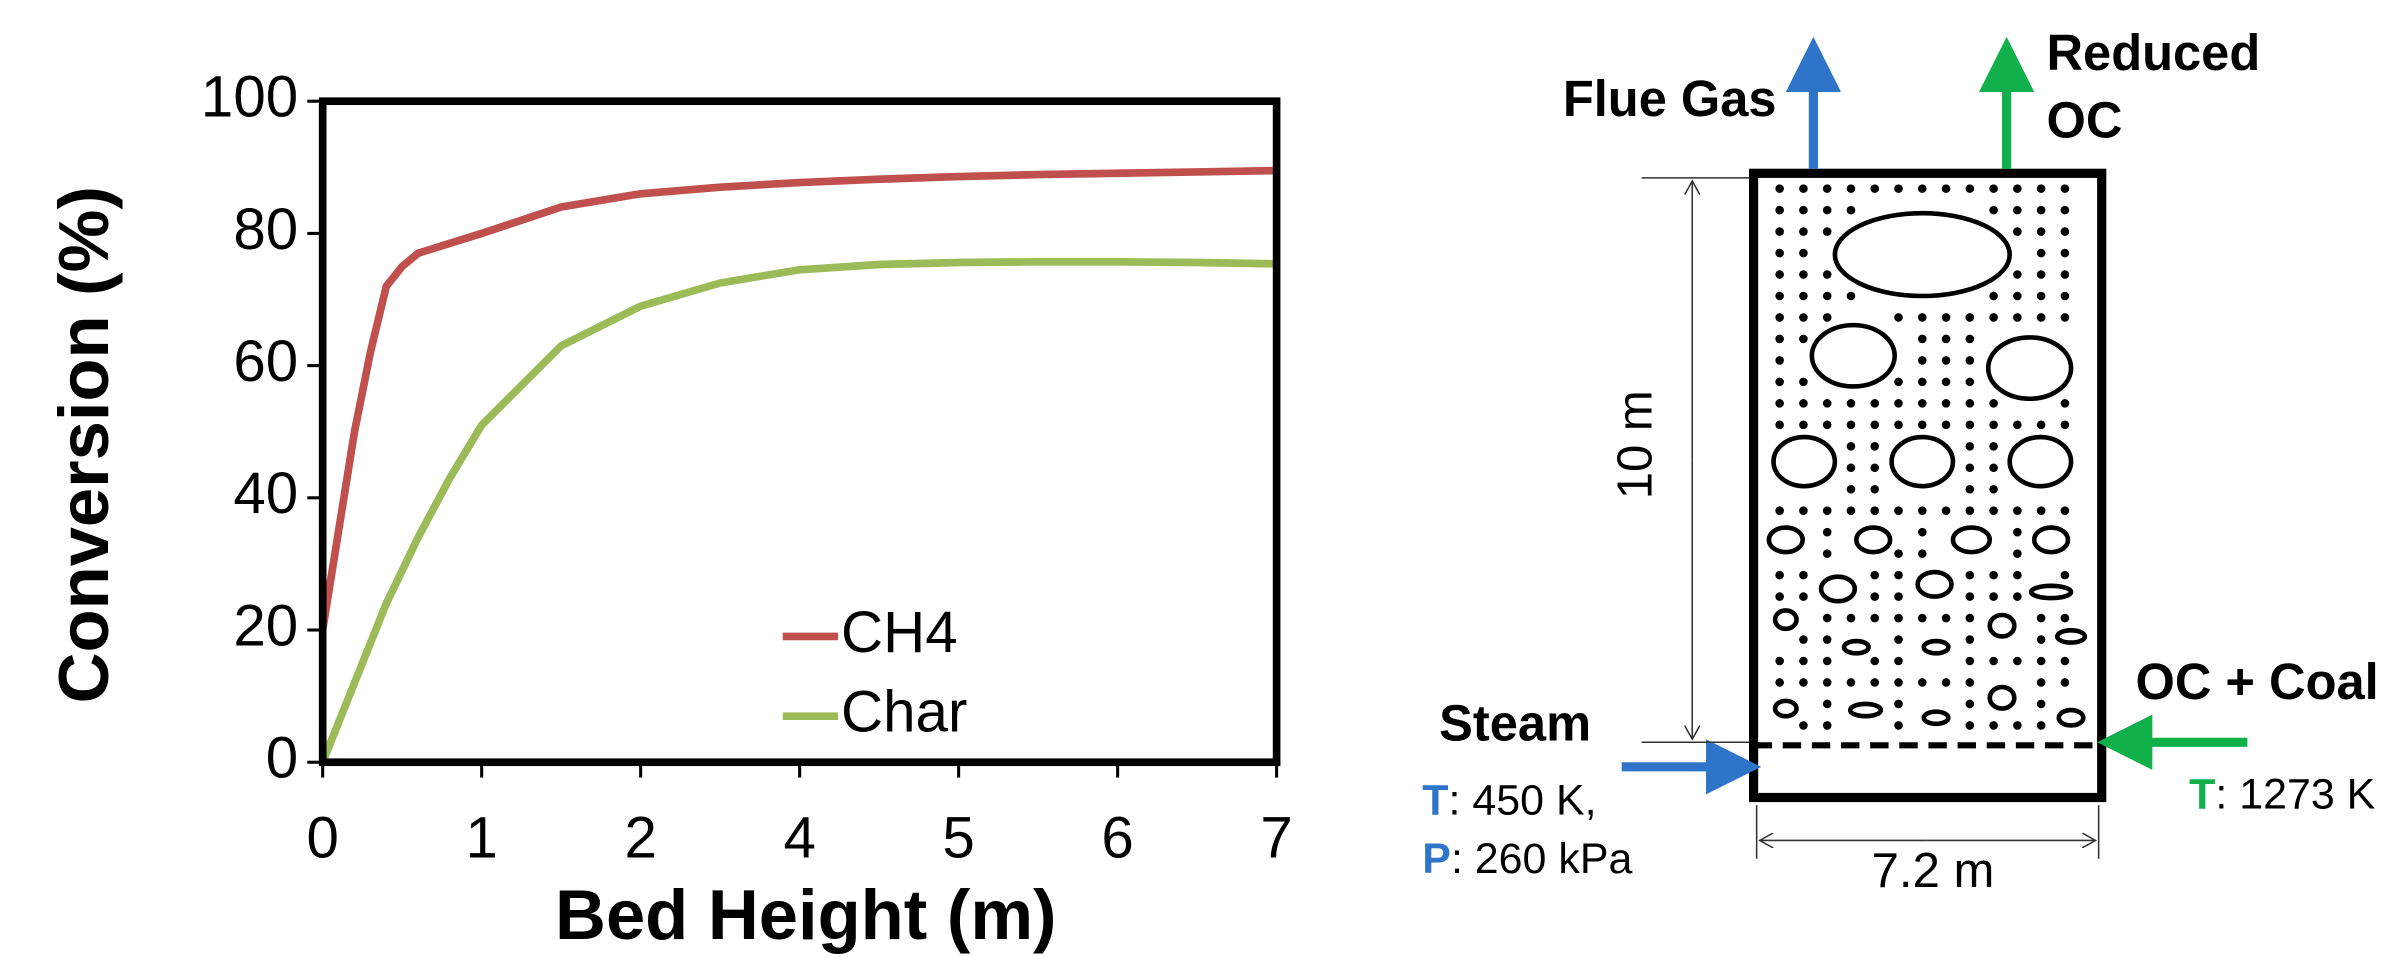  What do you see at coordinates (1527, 859) in the screenshot?
I see `label: P: 260 kPa` at bounding box center [1527, 859].